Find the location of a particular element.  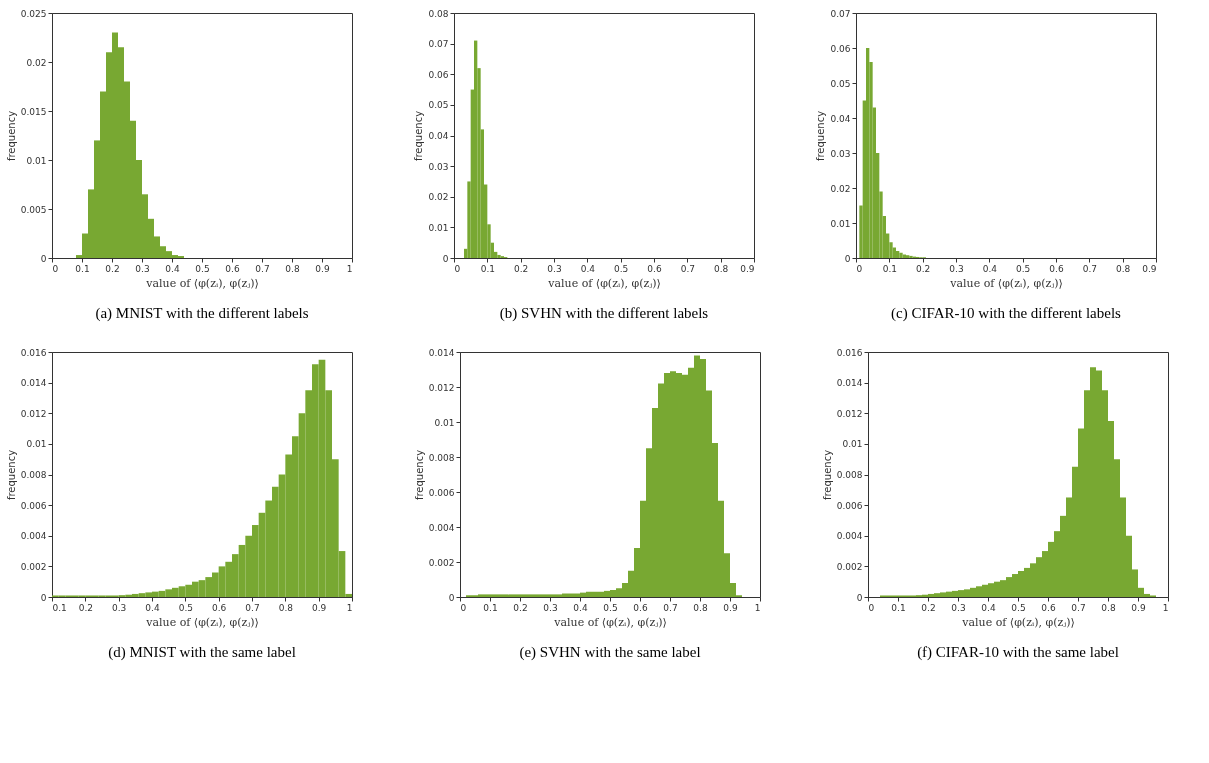

y-tick-label: 0.05 is located at coordinates (840, 83).